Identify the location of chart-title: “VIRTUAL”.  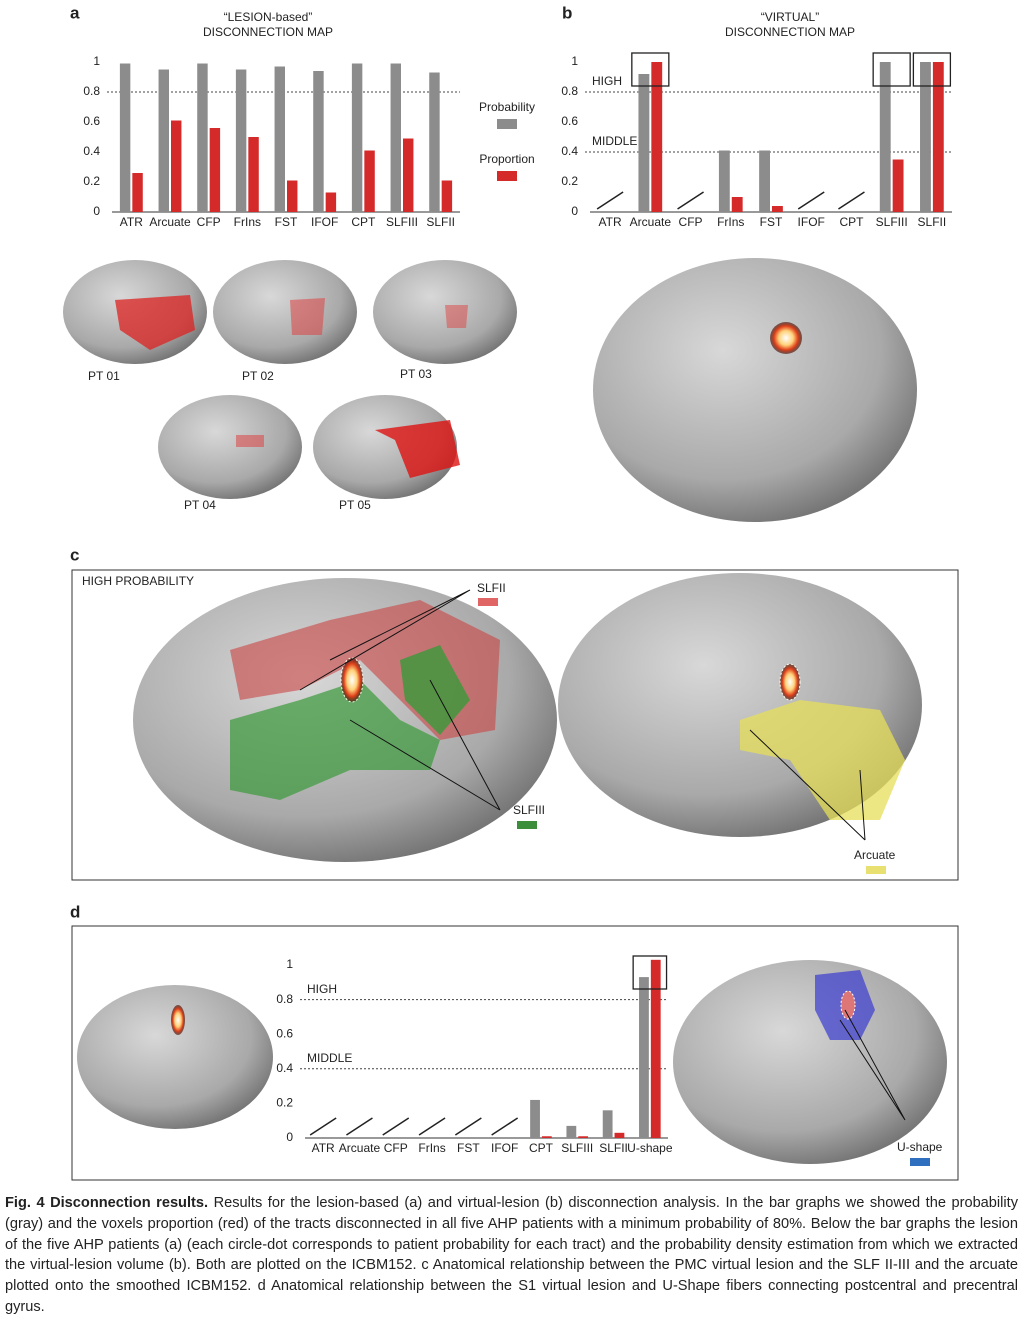
(790, 17).